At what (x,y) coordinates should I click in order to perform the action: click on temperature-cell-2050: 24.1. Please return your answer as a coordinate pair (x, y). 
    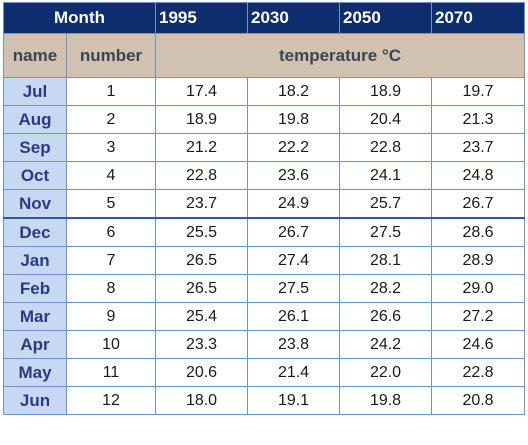
    Looking at the image, I should click on (386, 175).